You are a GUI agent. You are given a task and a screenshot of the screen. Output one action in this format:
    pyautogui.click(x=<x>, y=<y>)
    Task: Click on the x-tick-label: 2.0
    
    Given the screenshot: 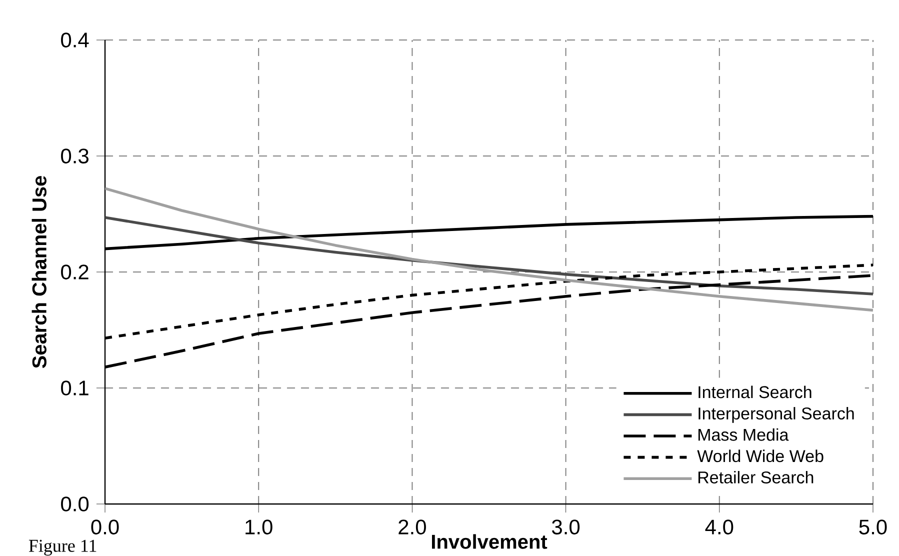 What is the action you would take?
    pyautogui.click(x=412, y=527)
    